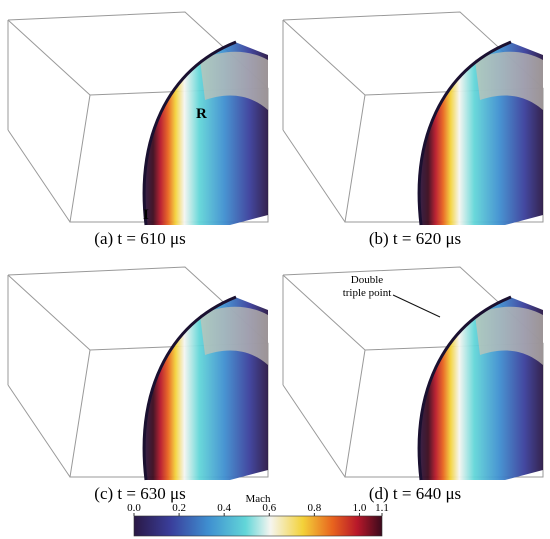 The image size is (550, 539). What do you see at coordinates (314, 508) in the screenshot?
I see `colorbar-tick-label: 0.8` at bounding box center [314, 508].